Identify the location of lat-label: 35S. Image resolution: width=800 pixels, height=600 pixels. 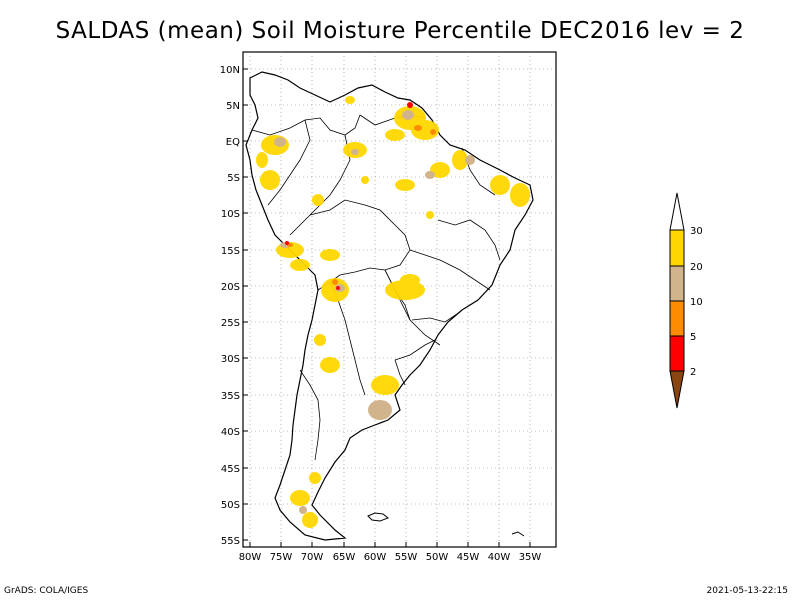
(230, 396).